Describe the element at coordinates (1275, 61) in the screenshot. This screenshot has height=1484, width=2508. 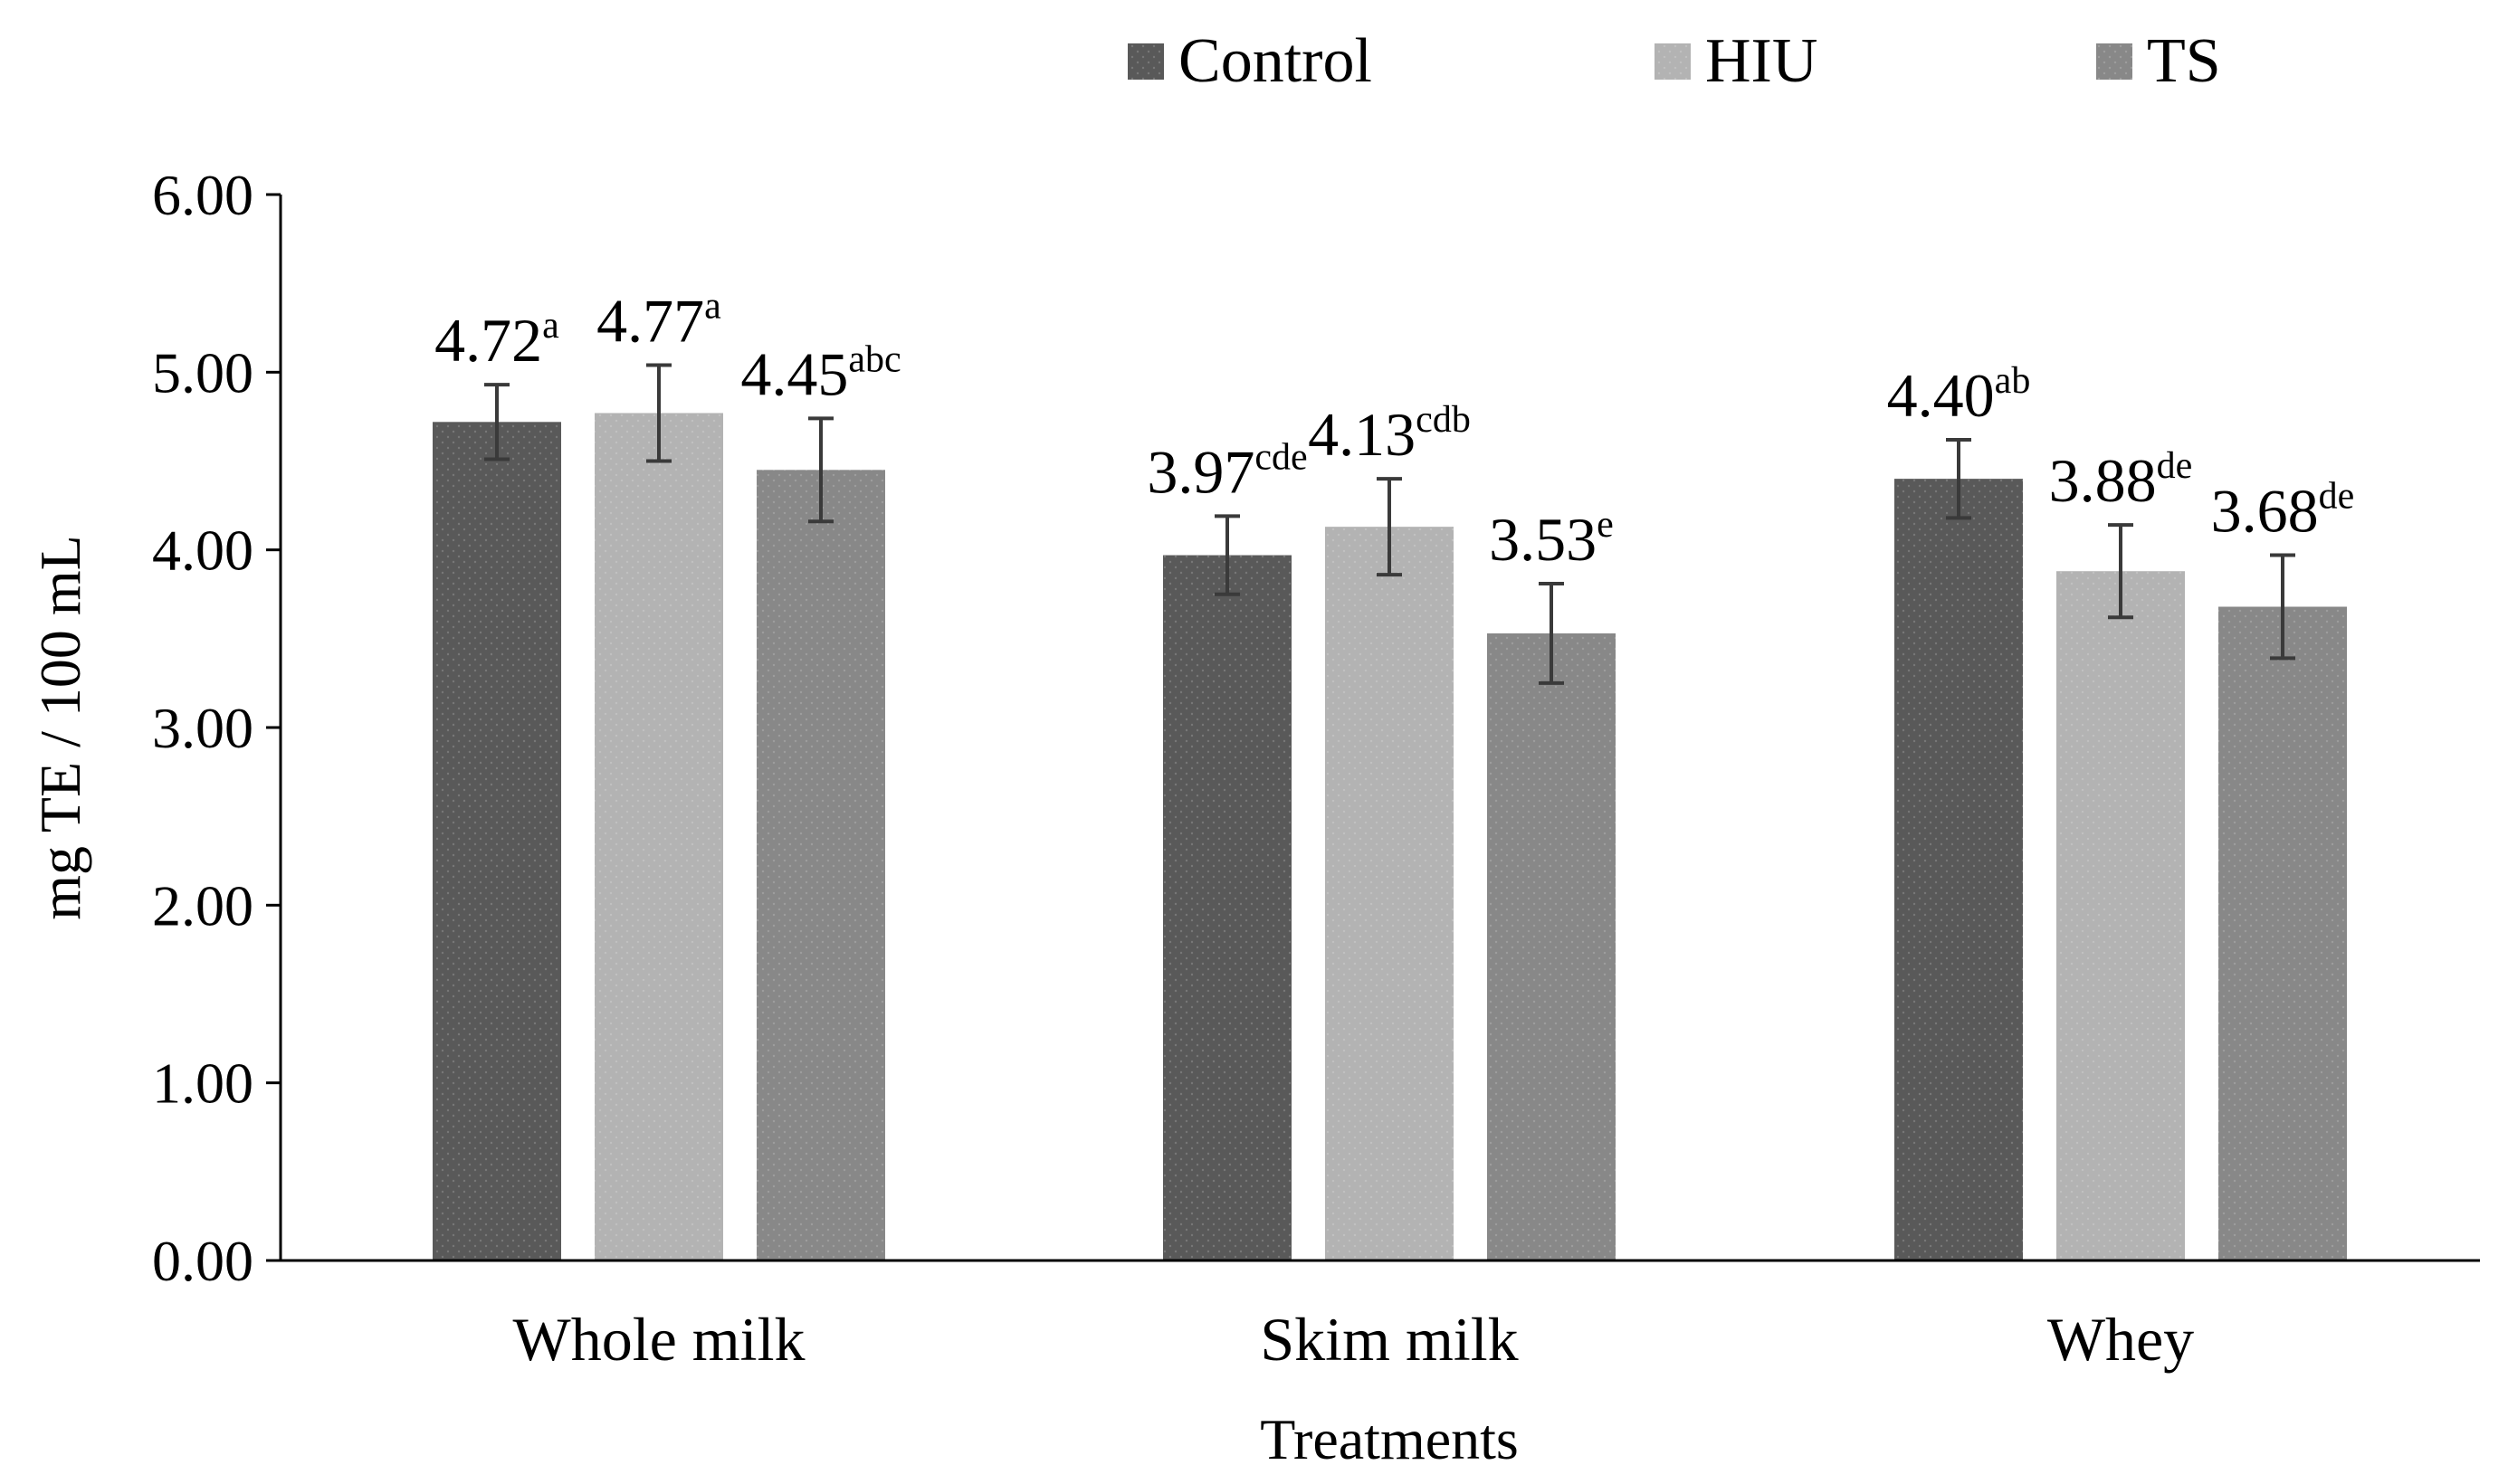
I see `legend-label: Control` at that location.